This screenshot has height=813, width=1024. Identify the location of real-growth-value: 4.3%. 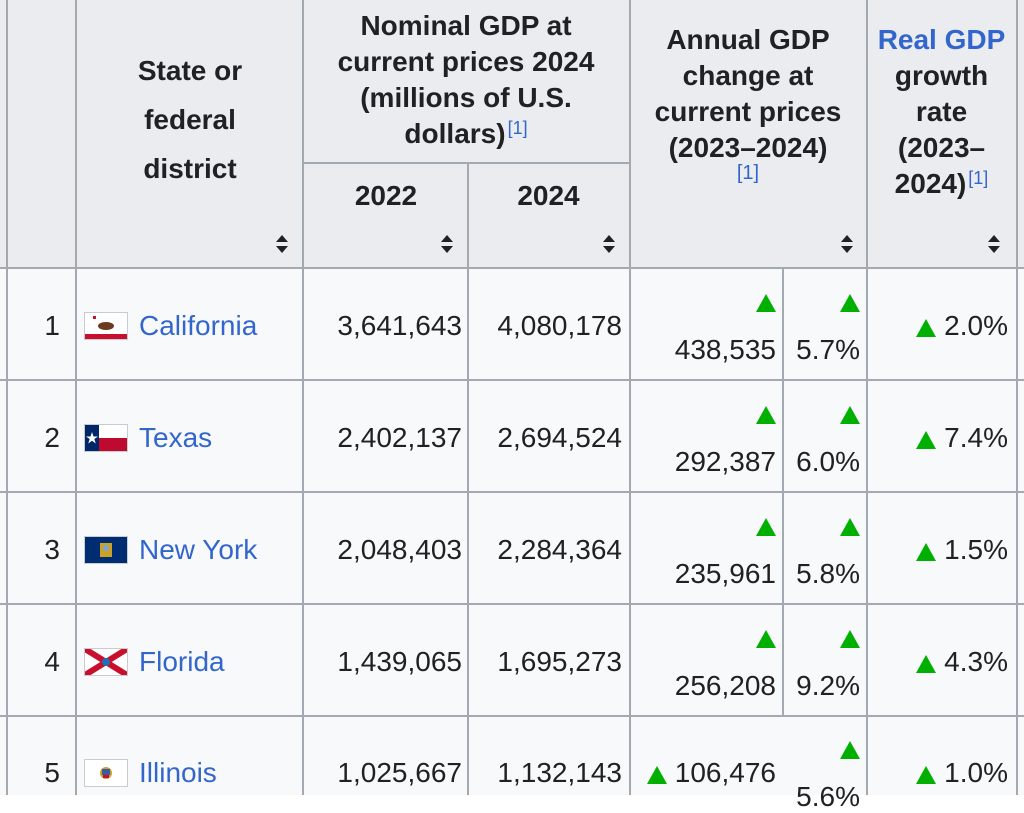
(976, 661).